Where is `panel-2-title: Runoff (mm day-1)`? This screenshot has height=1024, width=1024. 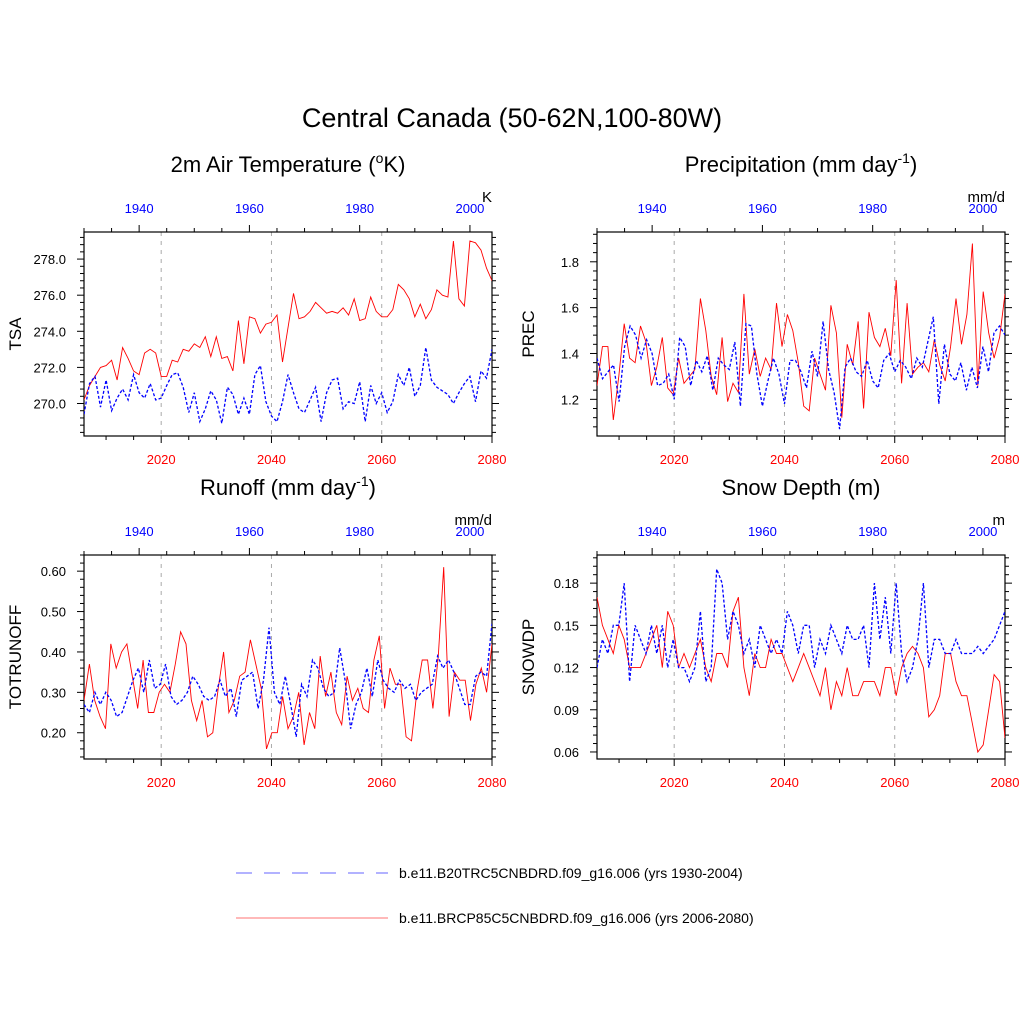 panel-2-title: Runoff (mm day-1) is located at coordinates (288, 486).